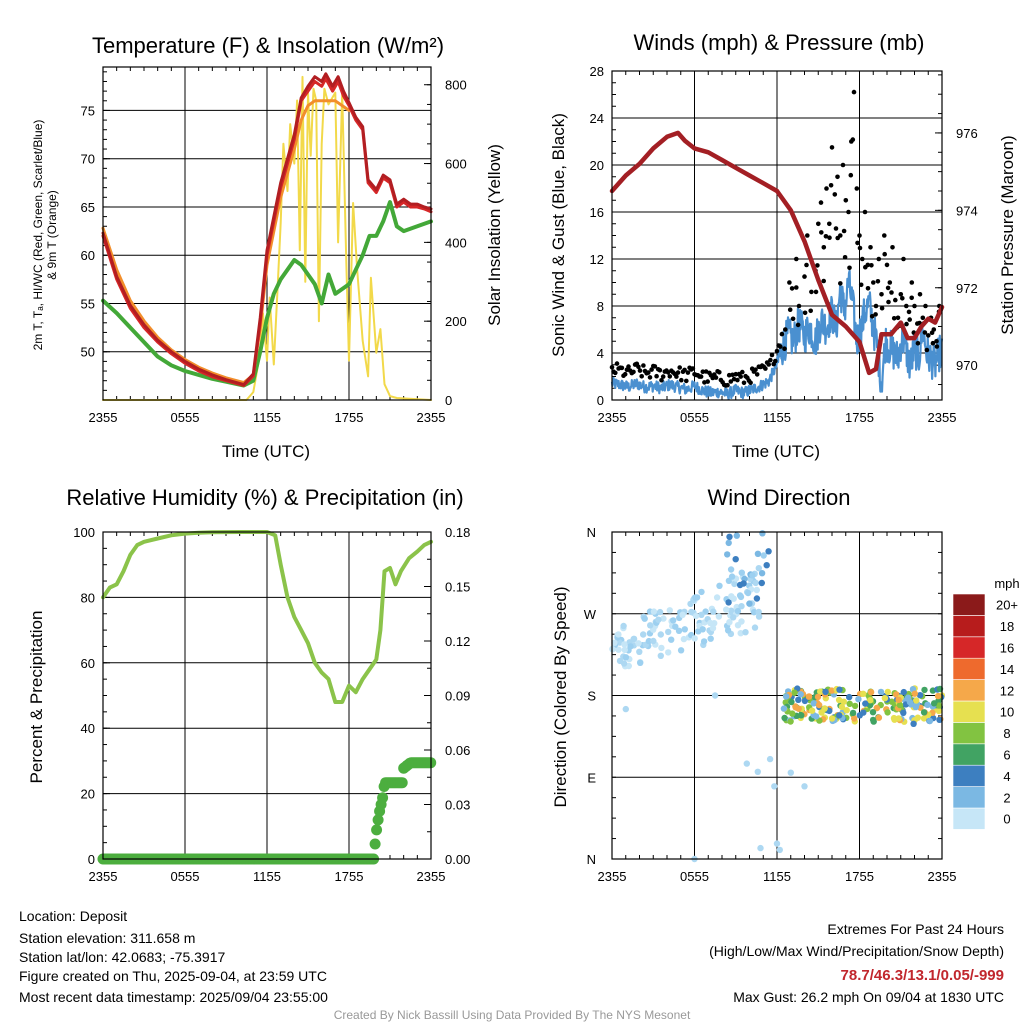  Describe the element at coordinates (777, 253) in the screenshot. I see `pressure-line` at that location.